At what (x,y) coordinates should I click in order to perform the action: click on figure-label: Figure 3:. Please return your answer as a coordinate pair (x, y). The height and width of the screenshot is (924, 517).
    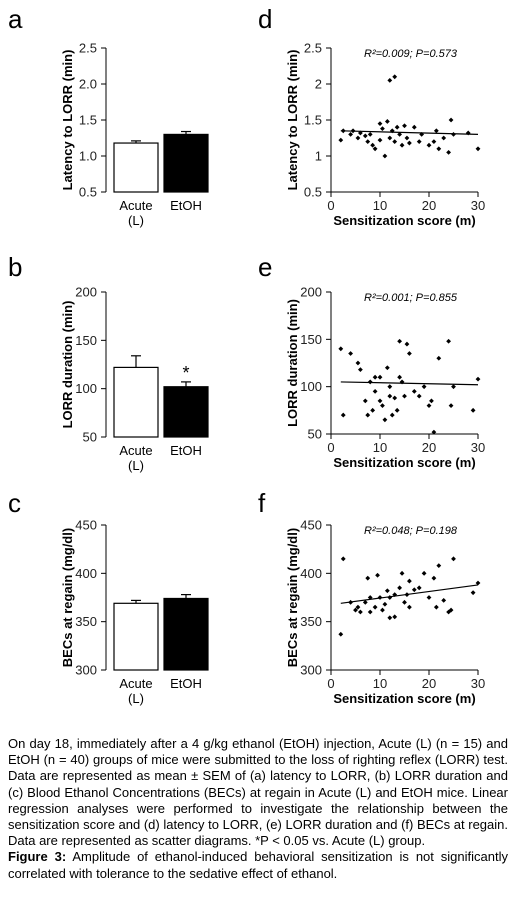
    Looking at the image, I should click on (37, 857).